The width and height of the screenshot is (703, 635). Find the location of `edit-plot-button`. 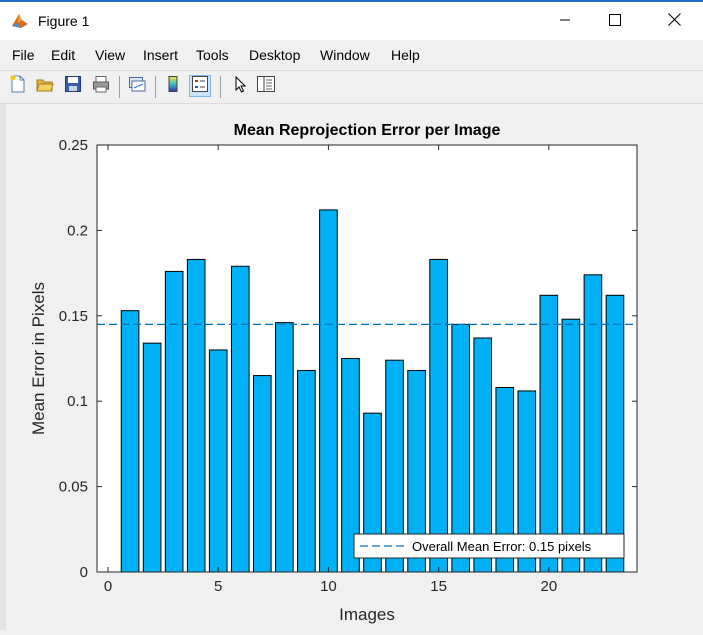

edit-plot-button is located at coordinates (240, 86).